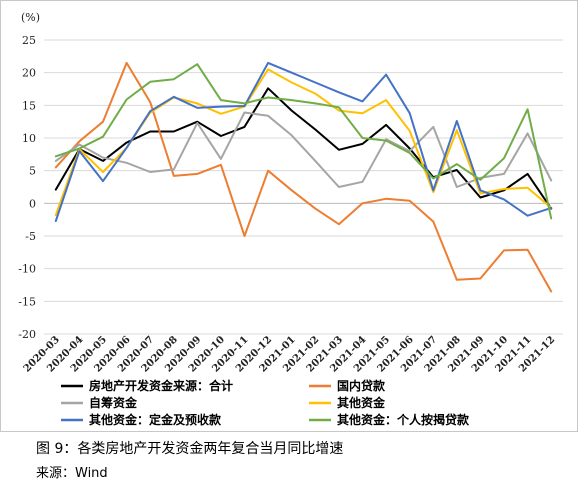 This screenshot has width=580, height=482. What do you see at coordinates (361, 385) in the screenshot?
I see `legend-label: 国内贷款` at bounding box center [361, 385].